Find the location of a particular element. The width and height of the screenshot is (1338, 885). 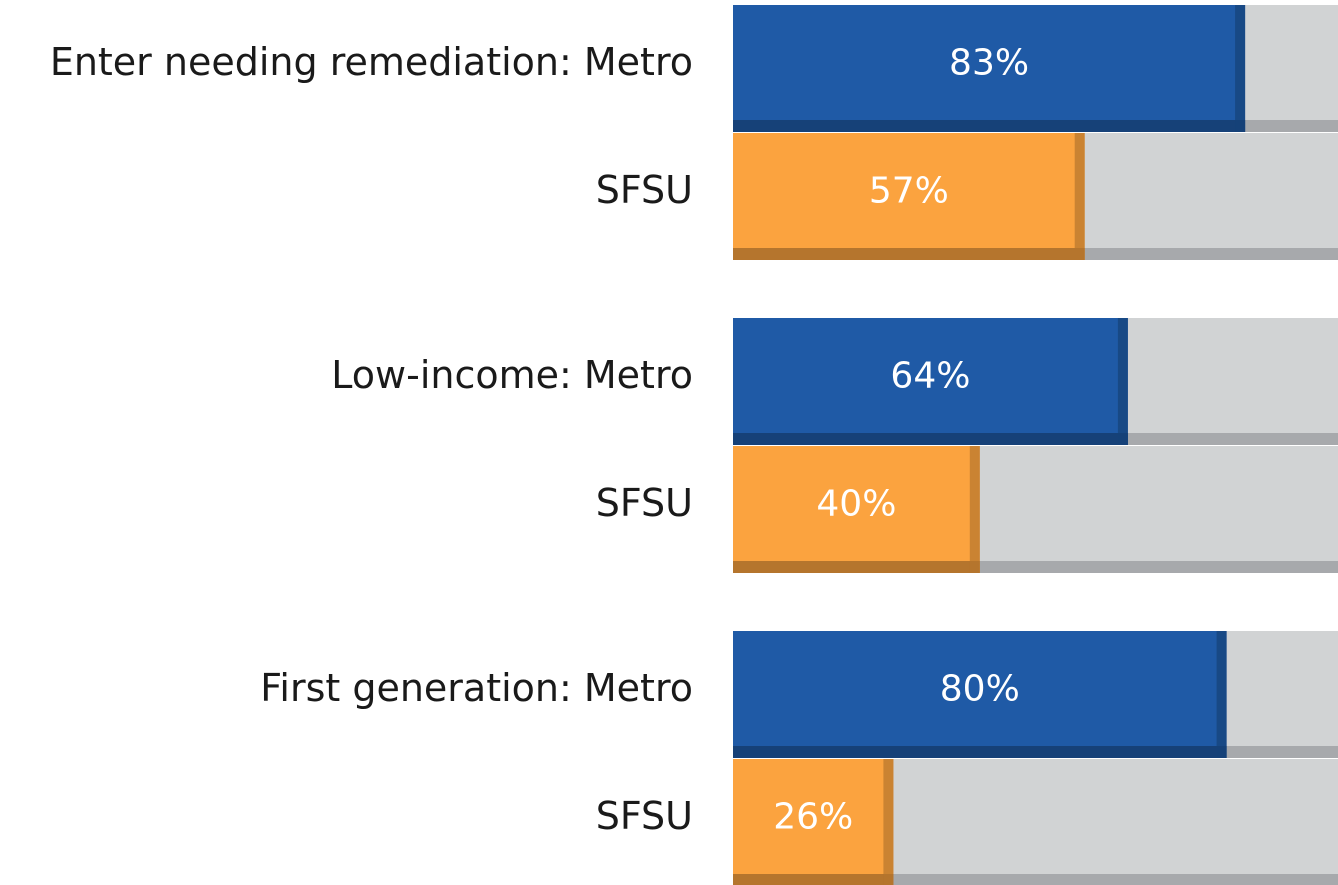

value-label: 80% is located at coordinates (980, 689).